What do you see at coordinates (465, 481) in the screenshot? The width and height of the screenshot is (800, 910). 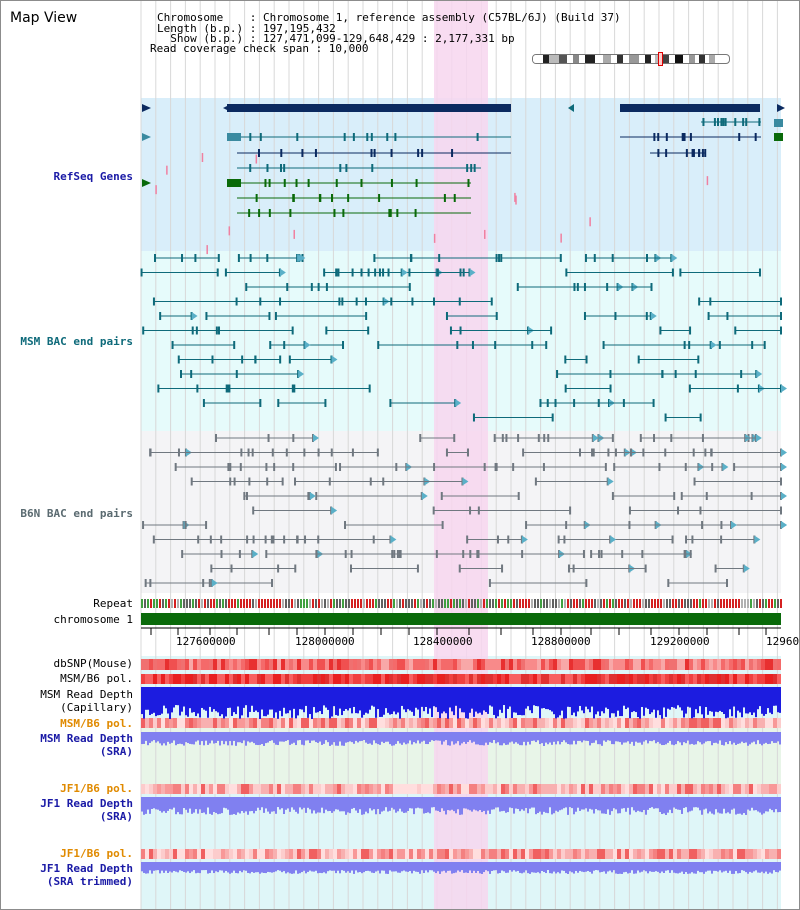 I see `b6n-bac-pair-arrow` at bounding box center [465, 481].